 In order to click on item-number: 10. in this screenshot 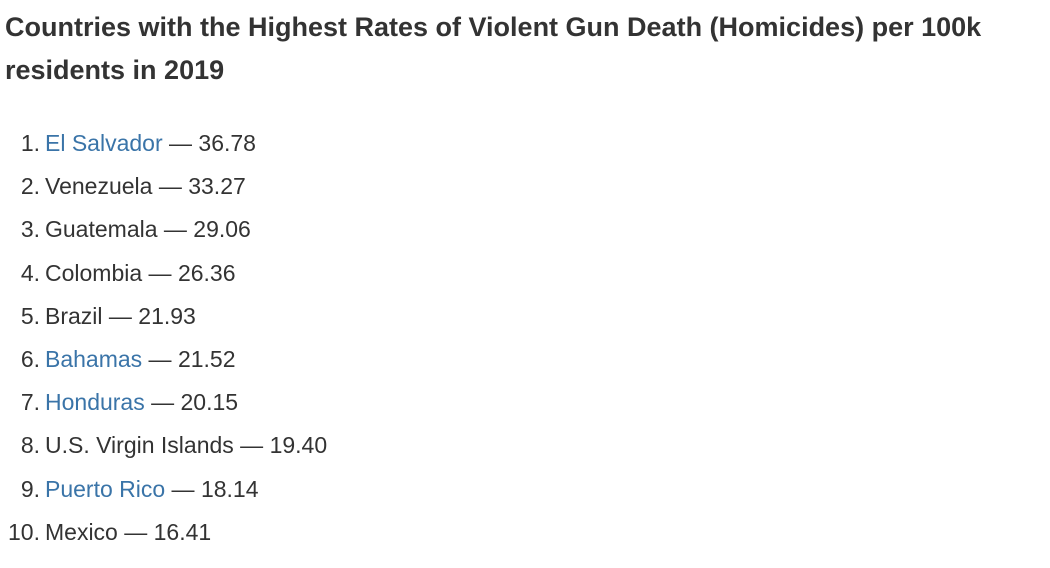, I will do `click(24, 531)`.